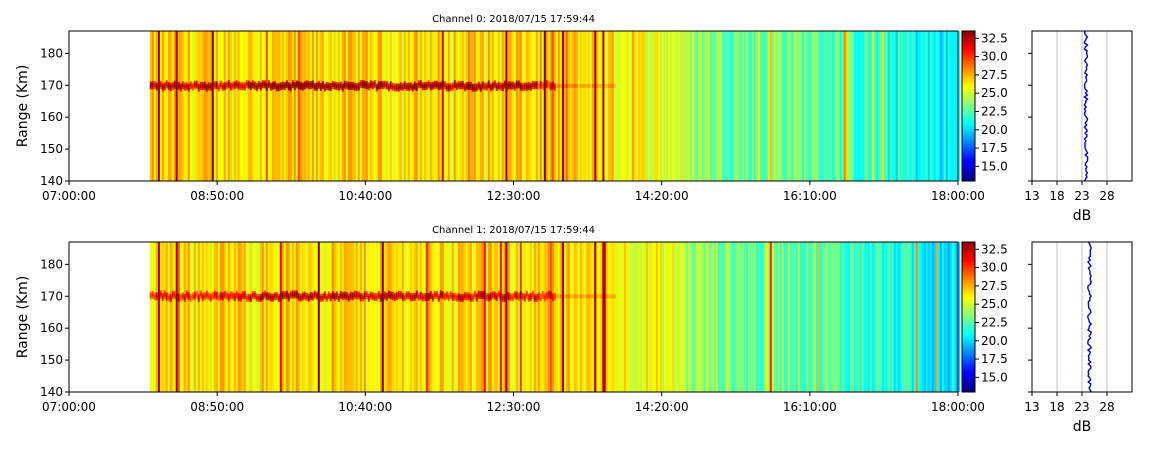  What do you see at coordinates (994, 322) in the screenshot?
I see `colorbar-tick-label: 22.5` at bounding box center [994, 322].